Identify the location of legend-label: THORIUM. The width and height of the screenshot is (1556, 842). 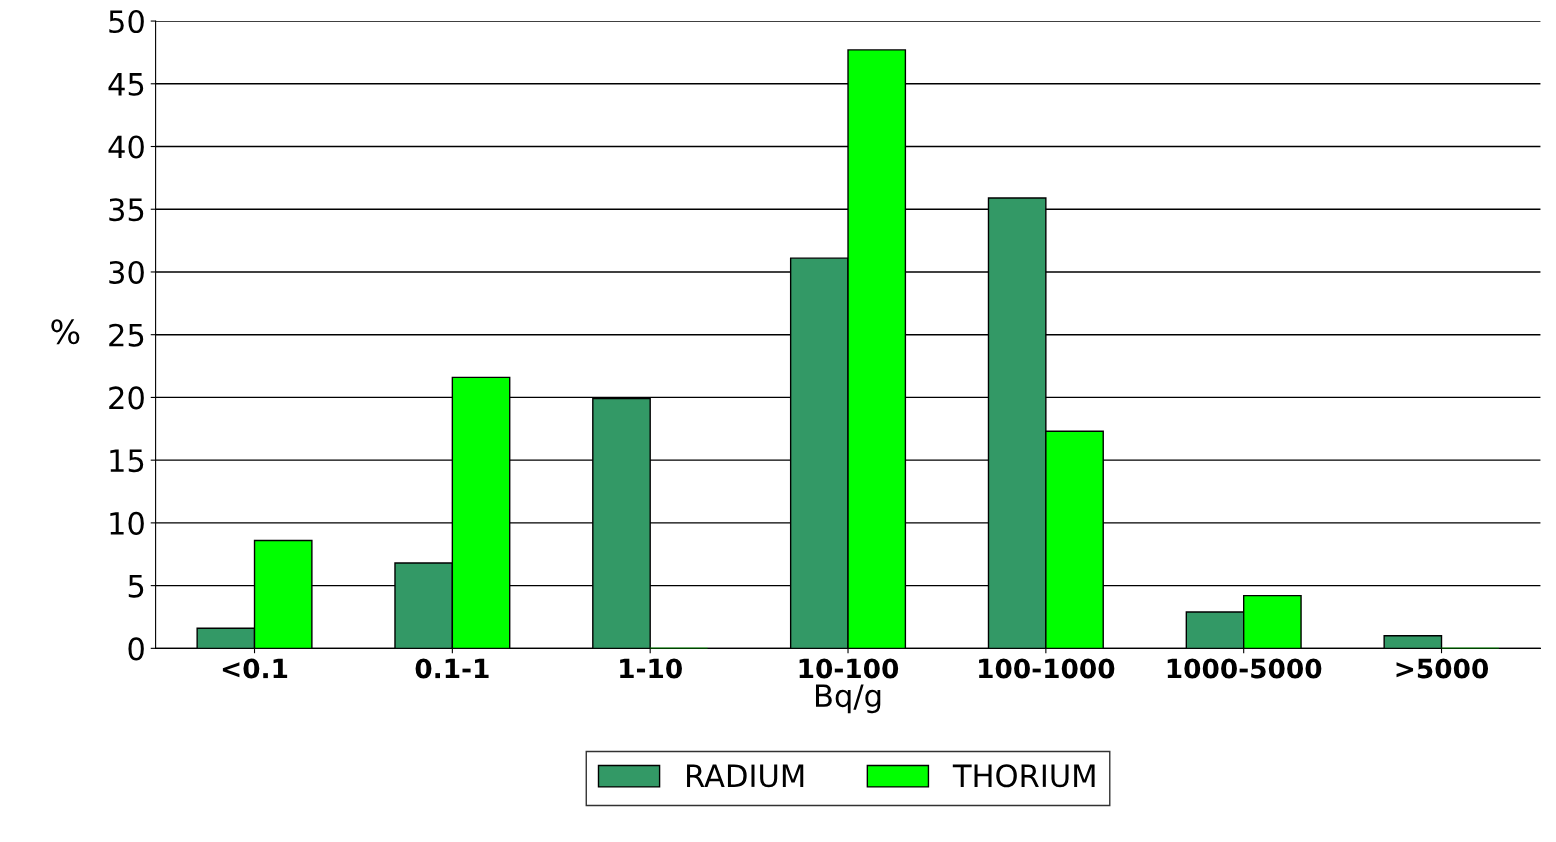
(1023, 776).